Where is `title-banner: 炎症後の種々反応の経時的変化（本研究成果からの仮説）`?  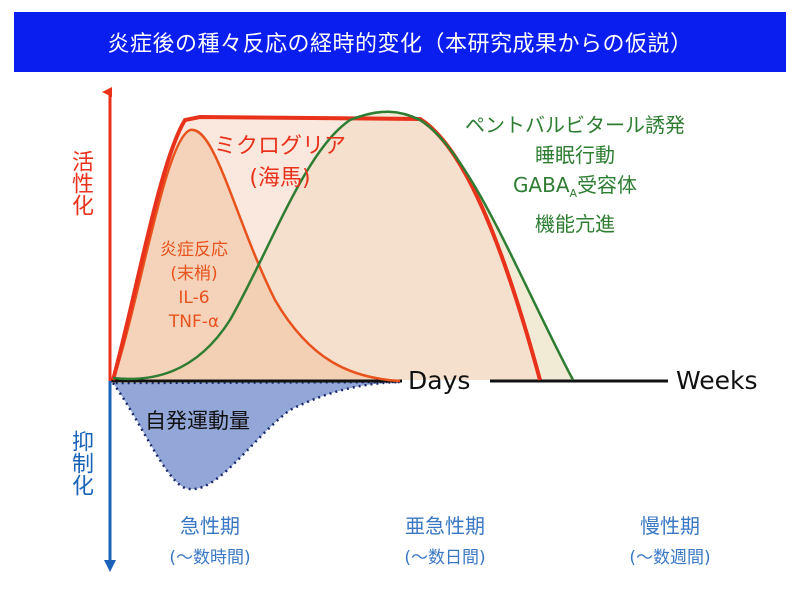
title-banner: 炎症後の種々反応の経時的変化（本研究成果からの仮説） is located at coordinates (400, 42).